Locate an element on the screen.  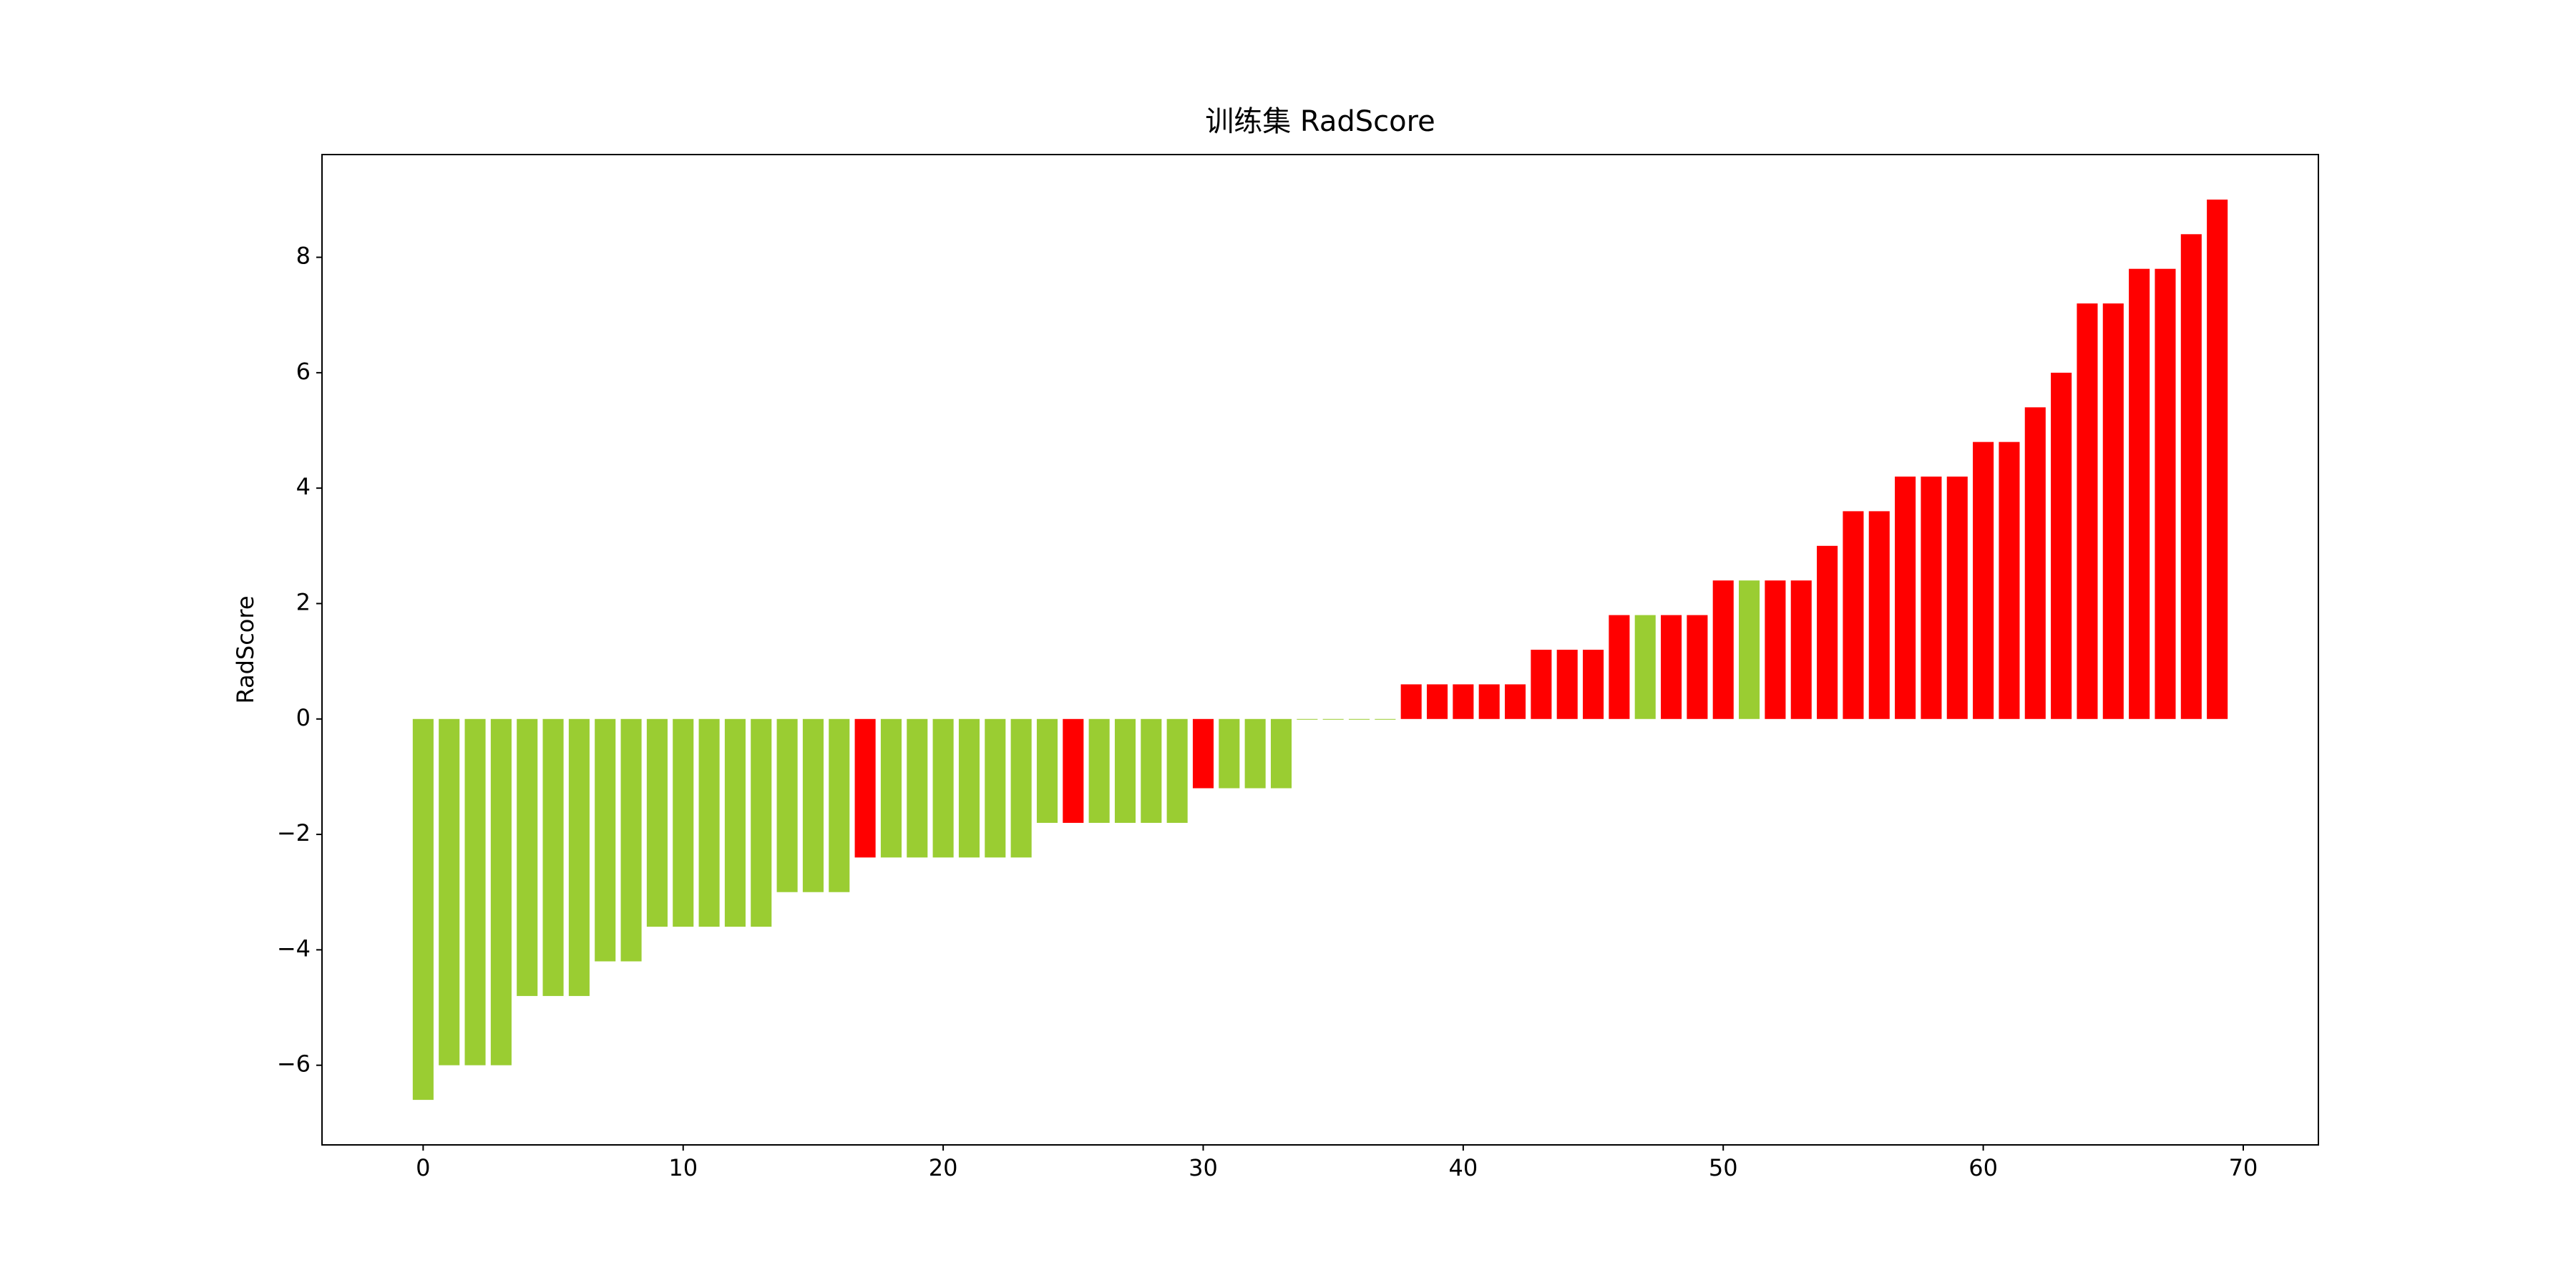
x-tick-label: 20 is located at coordinates (943, 1167).